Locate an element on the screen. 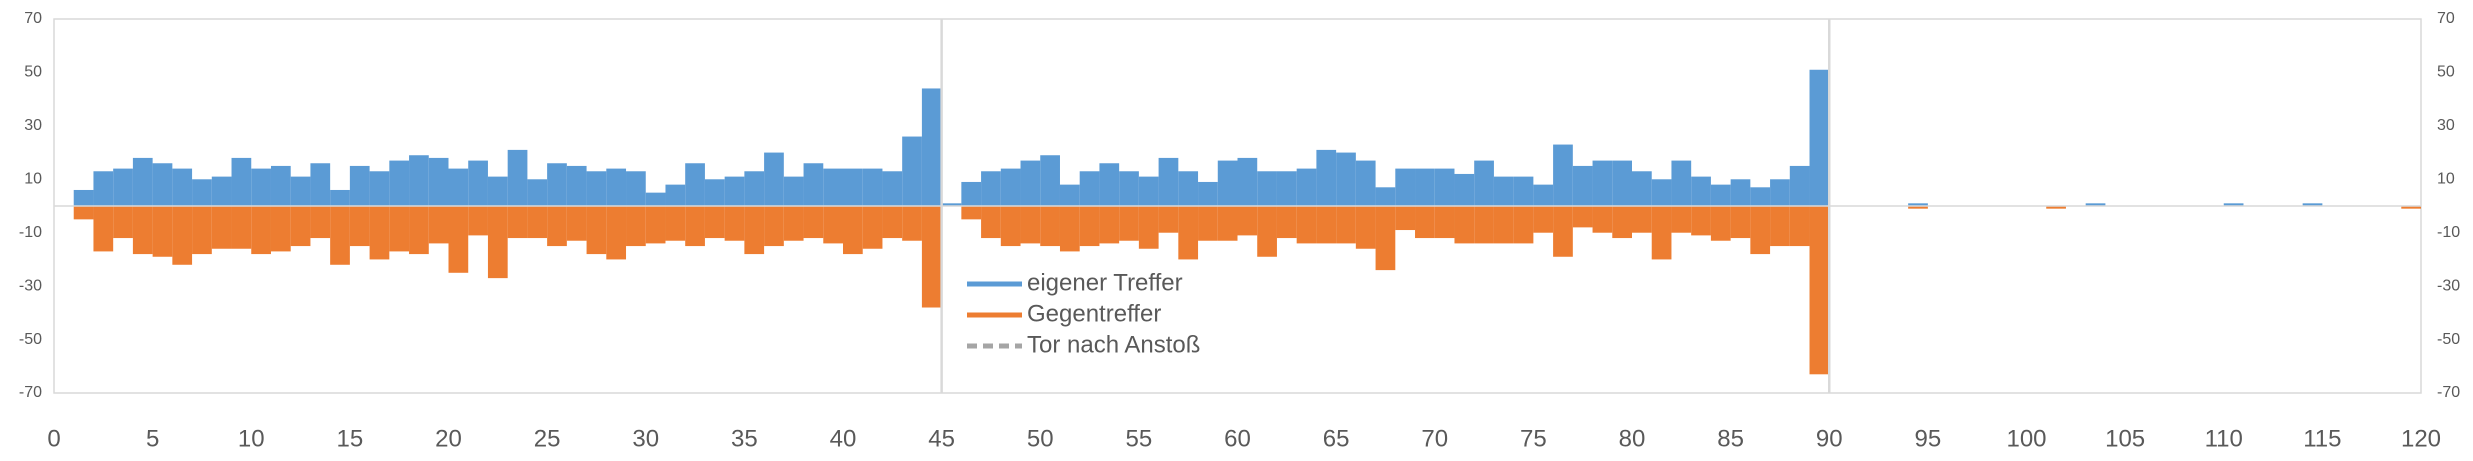 The image size is (2473, 461). y-tick-label: 70 is located at coordinates (33, 18).